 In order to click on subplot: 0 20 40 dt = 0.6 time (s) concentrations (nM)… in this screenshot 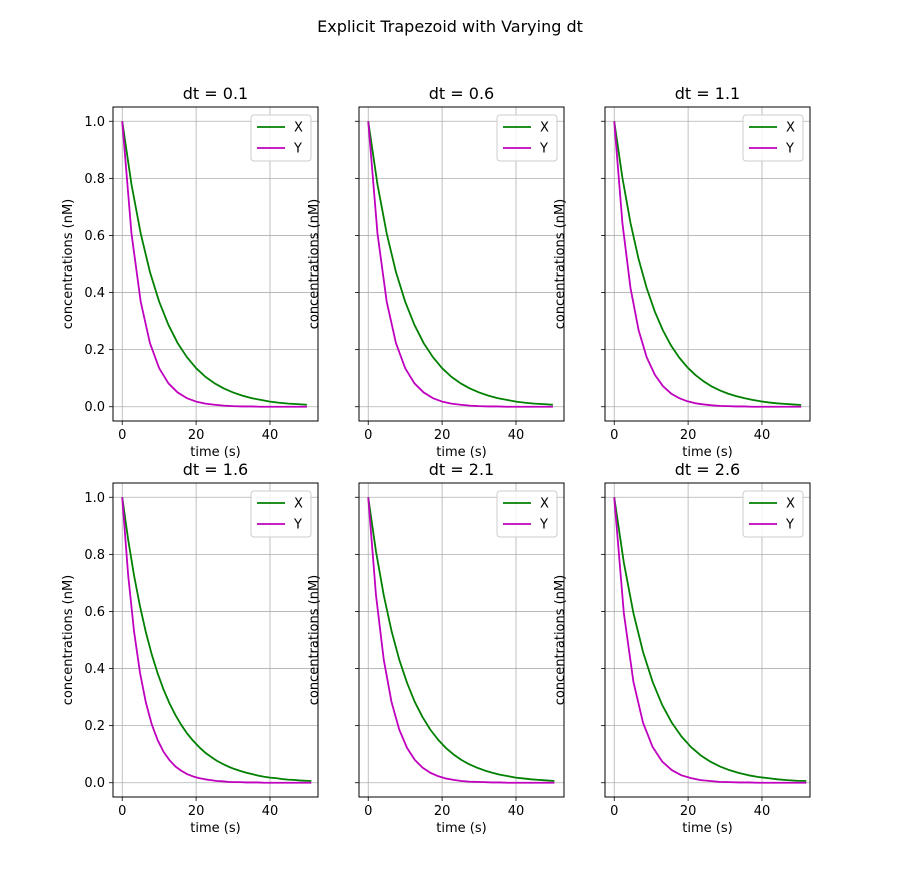, I will do `click(436, 272)`.